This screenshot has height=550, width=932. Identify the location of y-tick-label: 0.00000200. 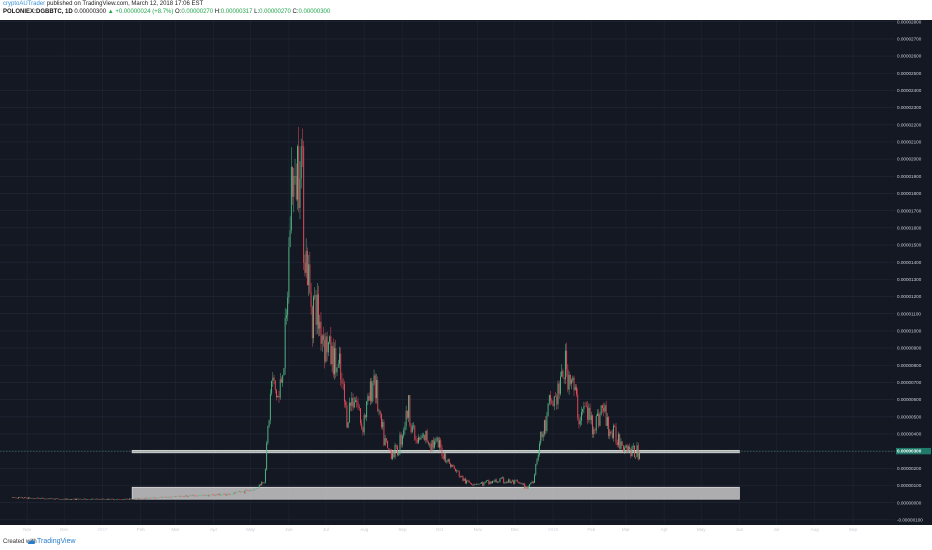
(909, 468).